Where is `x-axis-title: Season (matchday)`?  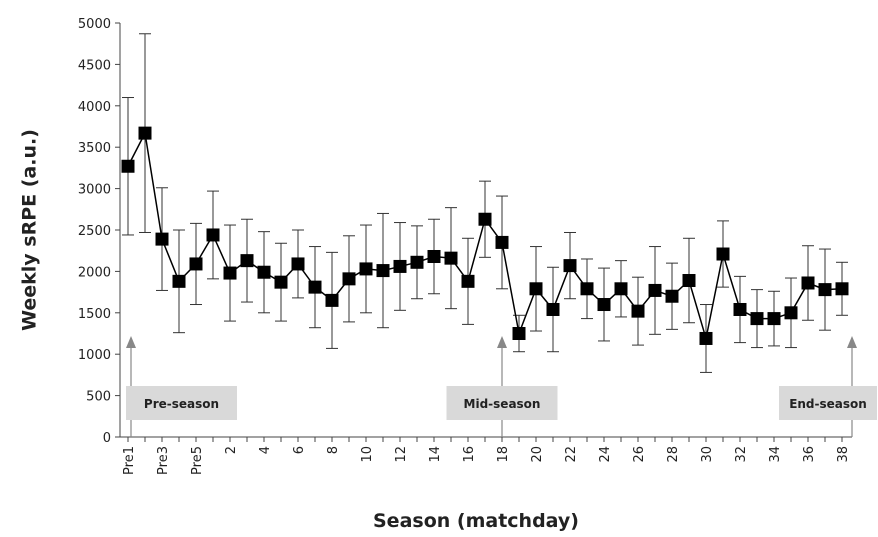
x-axis-title: Season (matchday) is located at coordinates (476, 521).